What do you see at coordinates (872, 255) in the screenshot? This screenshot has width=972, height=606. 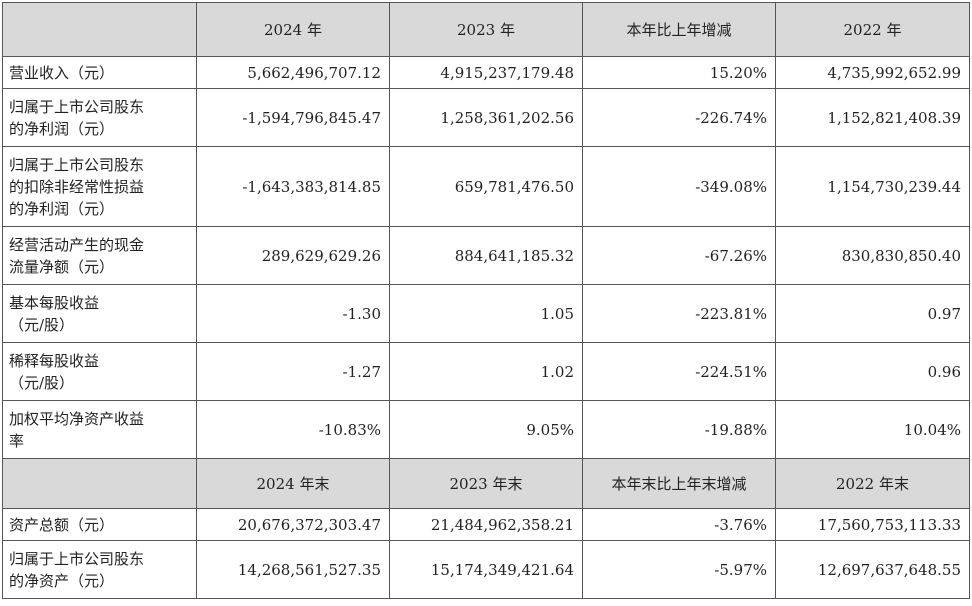 I see `cell-value: 830,830,850.40` at bounding box center [872, 255].